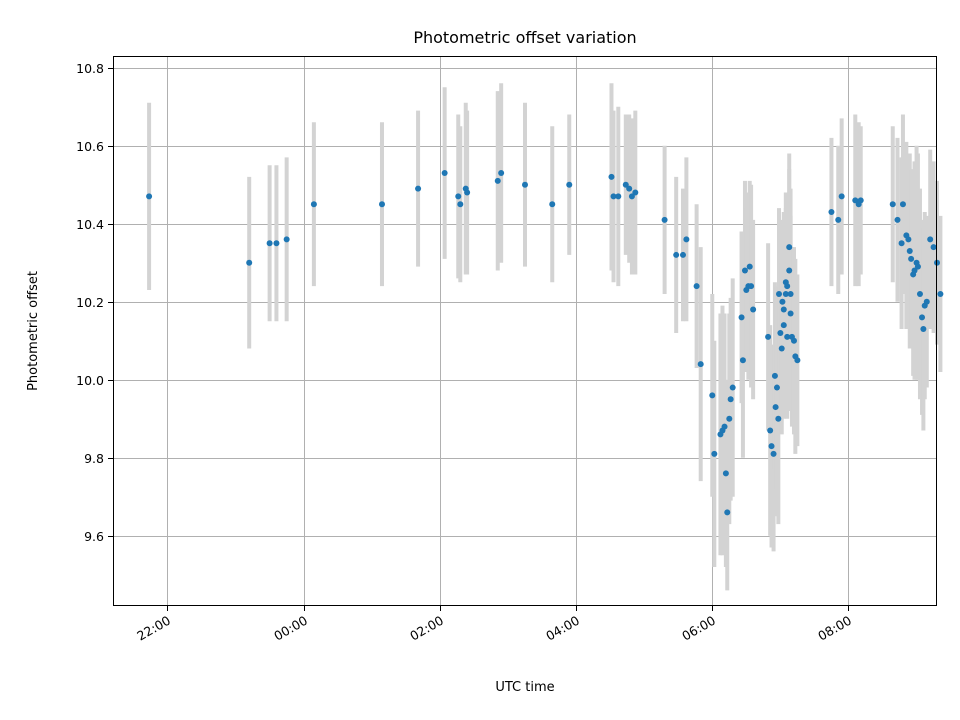 This screenshot has width=960, height=720. Describe the element at coordinates (90, 224) in the screenshot. I see `y-tick-label: 10.4` at that location.